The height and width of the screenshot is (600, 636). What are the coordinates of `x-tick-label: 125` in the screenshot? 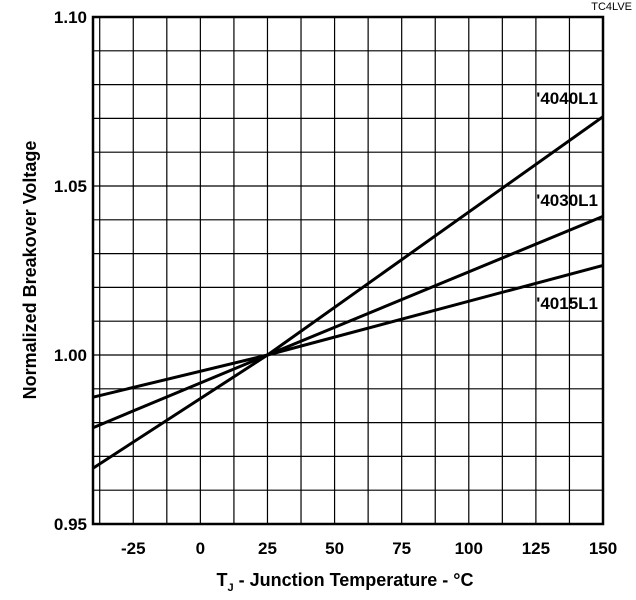 It's located at (536, 548).